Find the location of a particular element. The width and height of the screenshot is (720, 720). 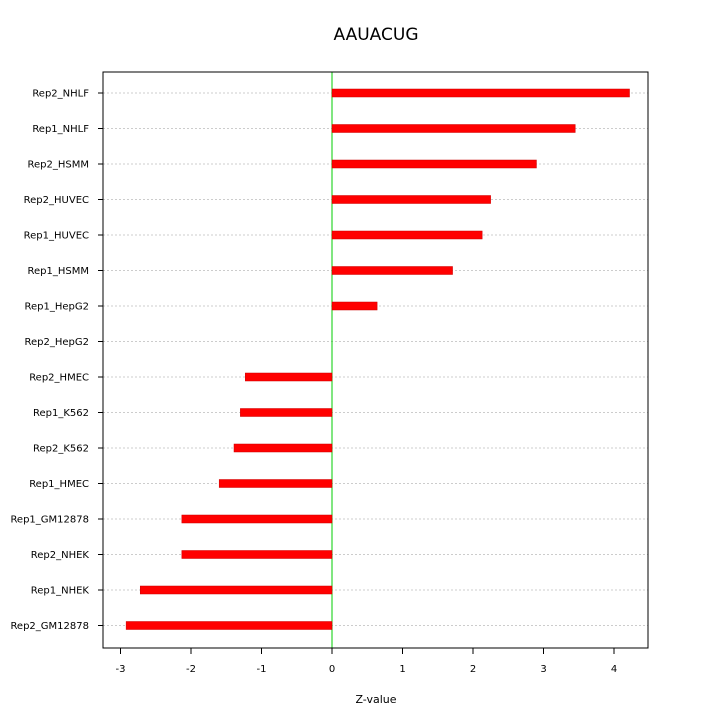

category-label: Rep1_HMEC is located at coordinates (59, 484).